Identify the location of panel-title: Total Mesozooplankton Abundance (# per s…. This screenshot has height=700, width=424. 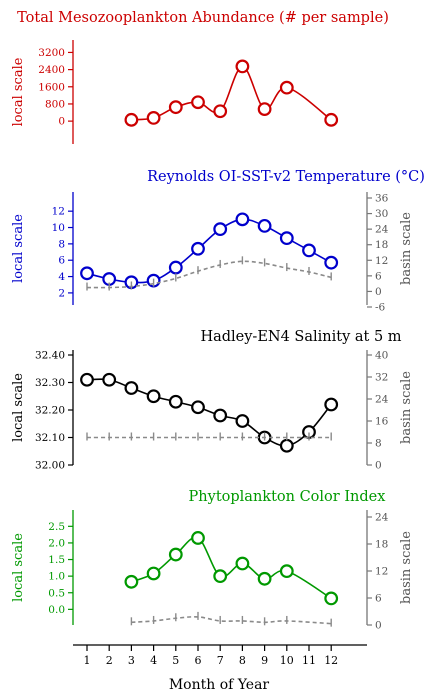
(203, 18).